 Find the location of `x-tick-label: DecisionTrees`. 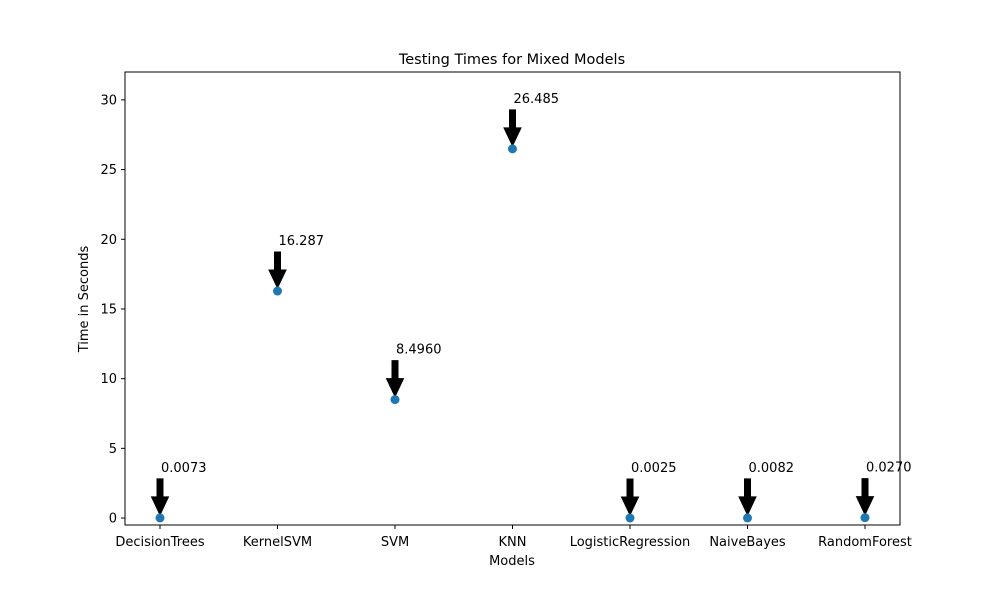

x-tick-label: DecisionTrees is located at coordinates (159, 542).